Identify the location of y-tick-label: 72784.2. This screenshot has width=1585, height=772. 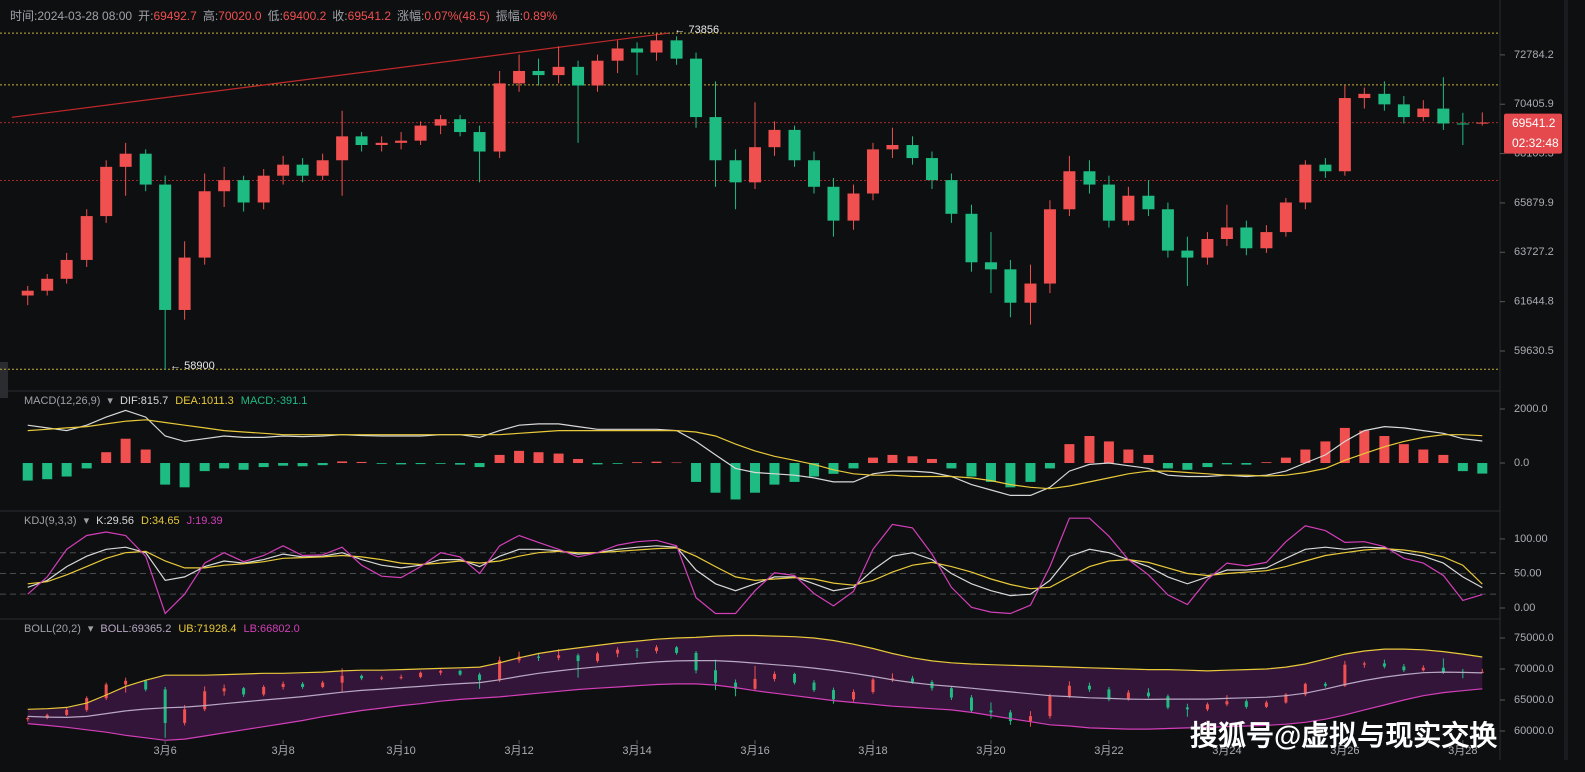
(1534, 55).